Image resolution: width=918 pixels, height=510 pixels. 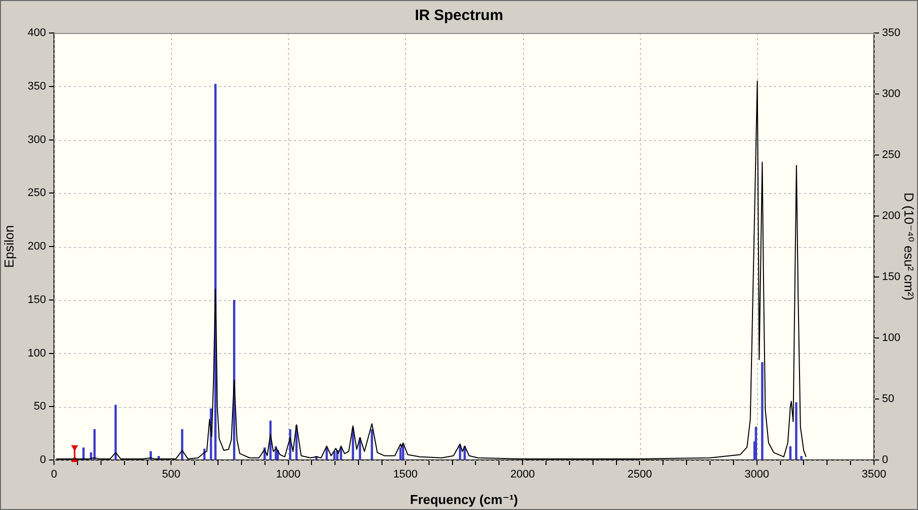 I want to click on x-axis-title: Frequency (cm⁻¹), so click(x=464, y=499).